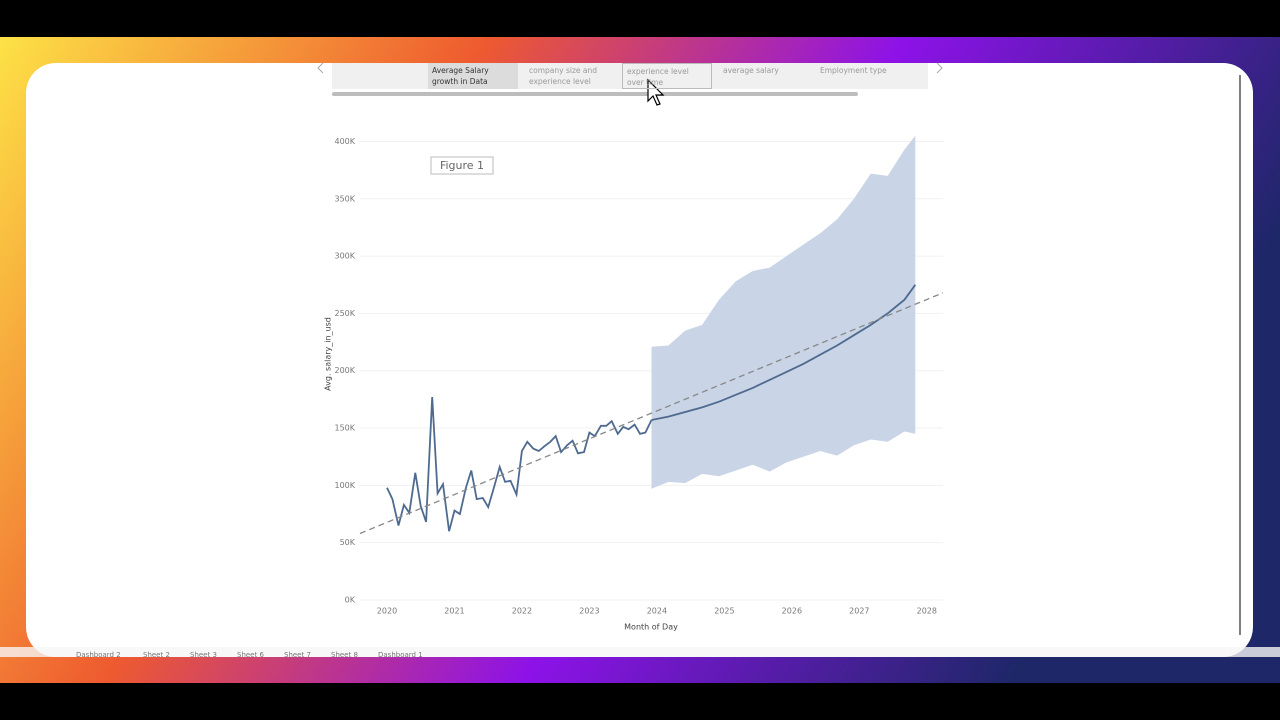 The width and height of the screenshot is (1280, 720). Describe the element at coordinates (387, 611) in the screenshot. I see `x-tick-label: 2020` at that location.